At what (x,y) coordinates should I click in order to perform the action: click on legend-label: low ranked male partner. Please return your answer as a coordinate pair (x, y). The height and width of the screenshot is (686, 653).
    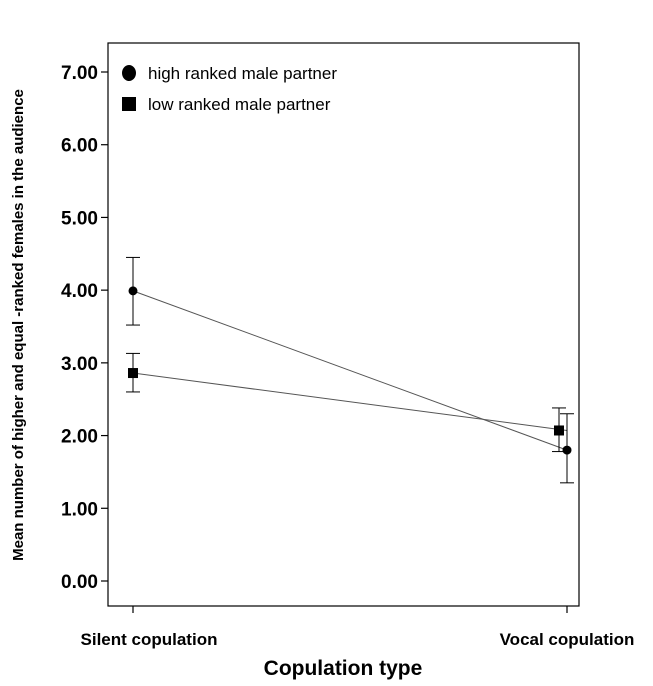
    Looking at the image, I should click on (239, 104).